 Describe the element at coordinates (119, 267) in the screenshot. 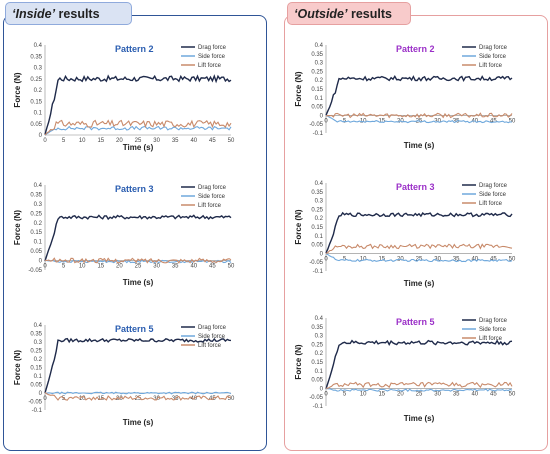

I see `x-tick-label: 20` at that location.